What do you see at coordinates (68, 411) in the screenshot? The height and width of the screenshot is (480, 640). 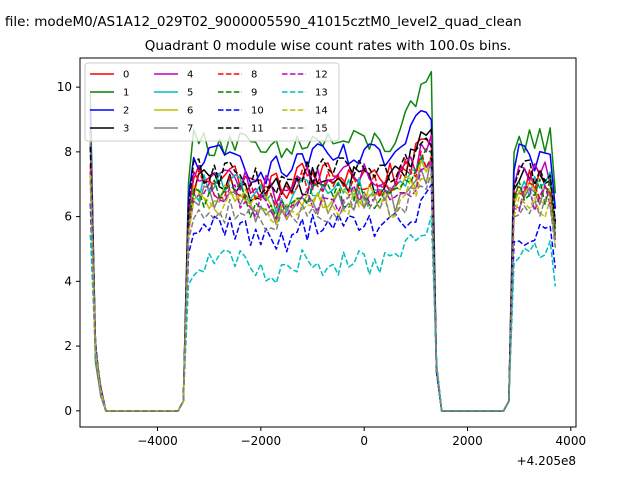 I see `y-tick-label: 0` at bounding box center [68, 411].